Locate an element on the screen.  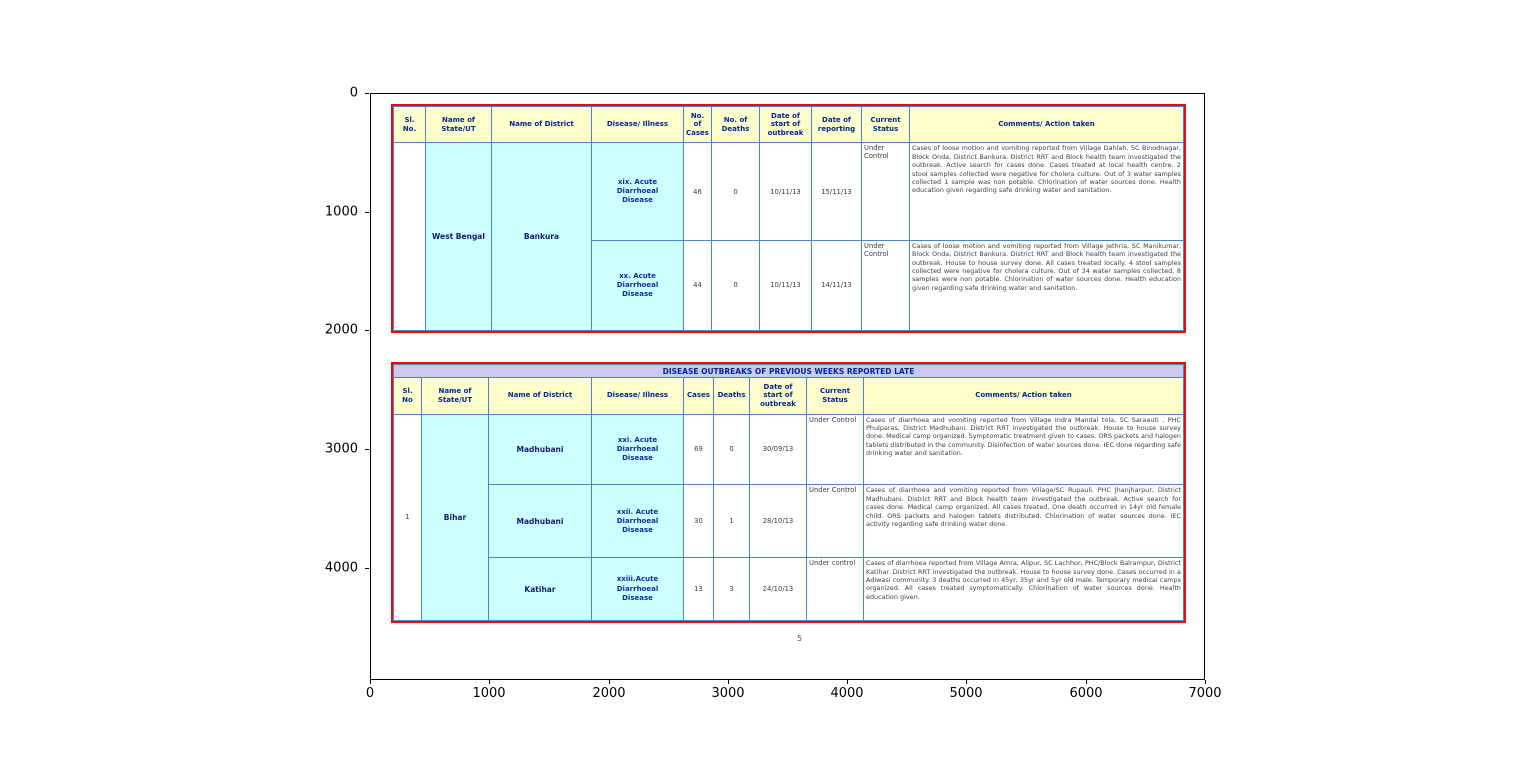
disease-cell: xix. Acute Diarrhoeal Disease is located at coordinates (637, 191).